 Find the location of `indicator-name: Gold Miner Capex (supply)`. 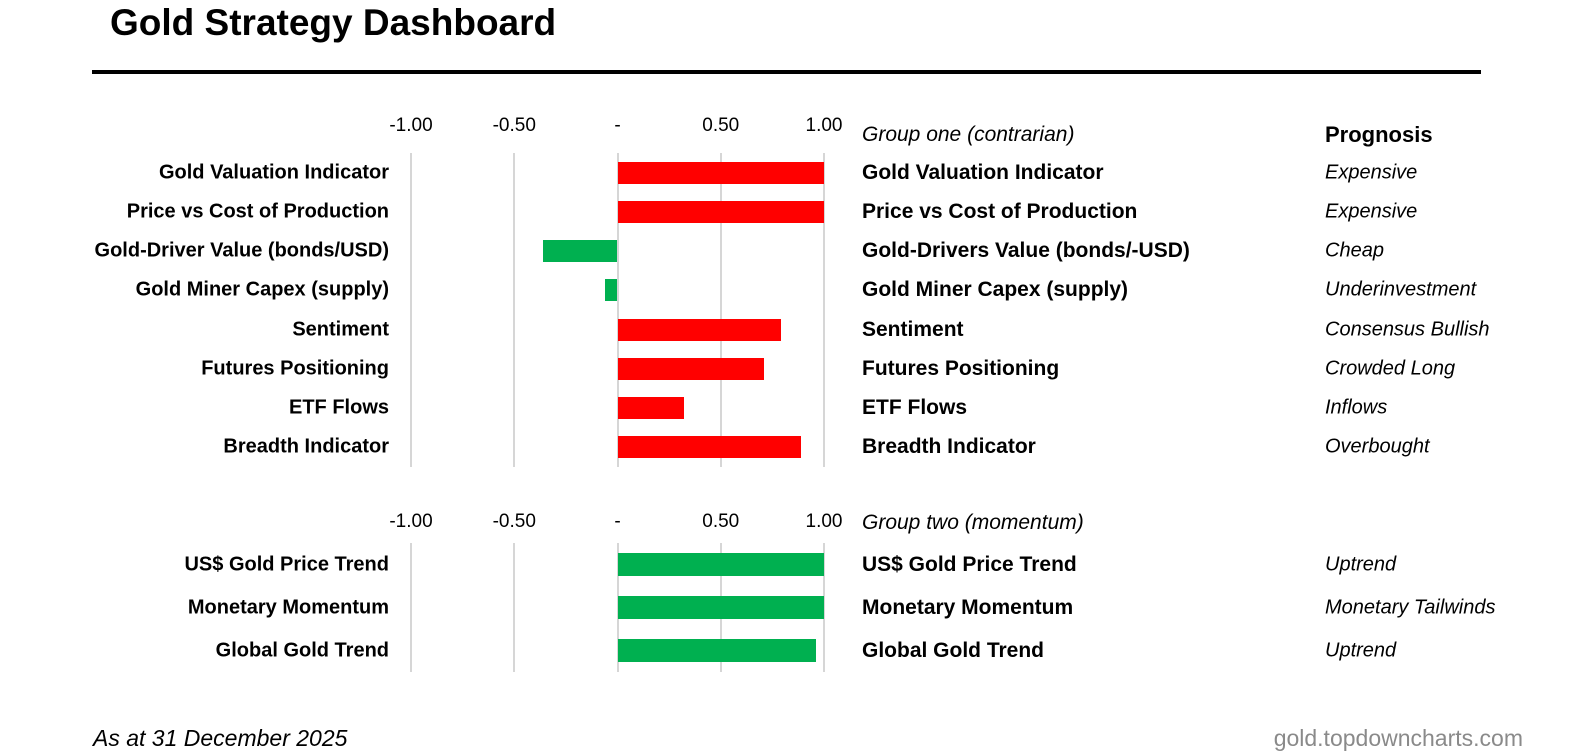

indicator-name: Gold Miner Capex (supply) is located at coordinates (995, 290).